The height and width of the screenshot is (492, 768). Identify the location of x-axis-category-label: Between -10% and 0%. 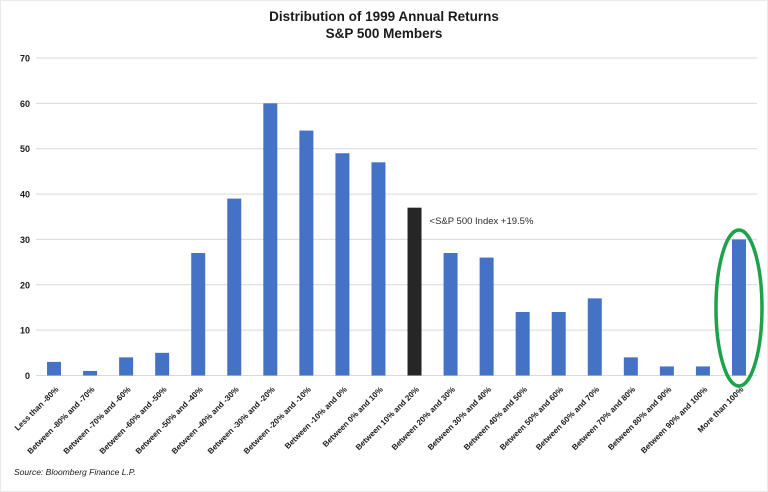
(316, 418).